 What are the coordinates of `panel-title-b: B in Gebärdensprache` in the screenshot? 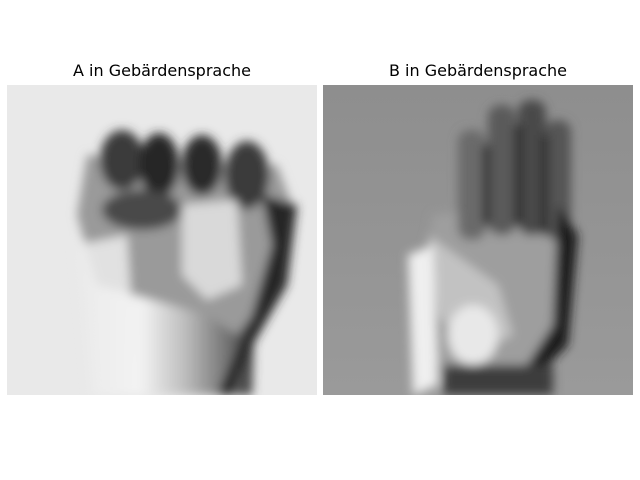 It's located at (478, 70).